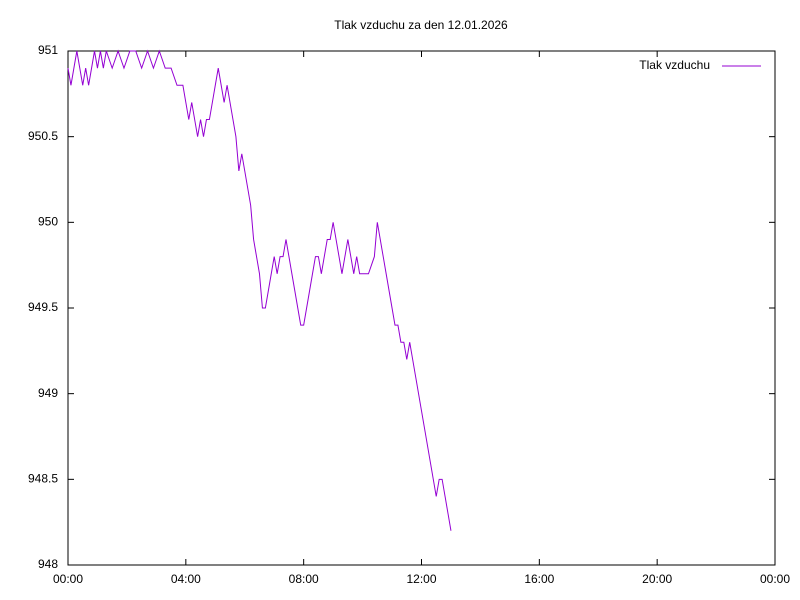 This screenshot has height=600, width=800. Describe the element at coordinates (421, 579) in the screenshot. I see `x-tick-label: 12:00` at that location.